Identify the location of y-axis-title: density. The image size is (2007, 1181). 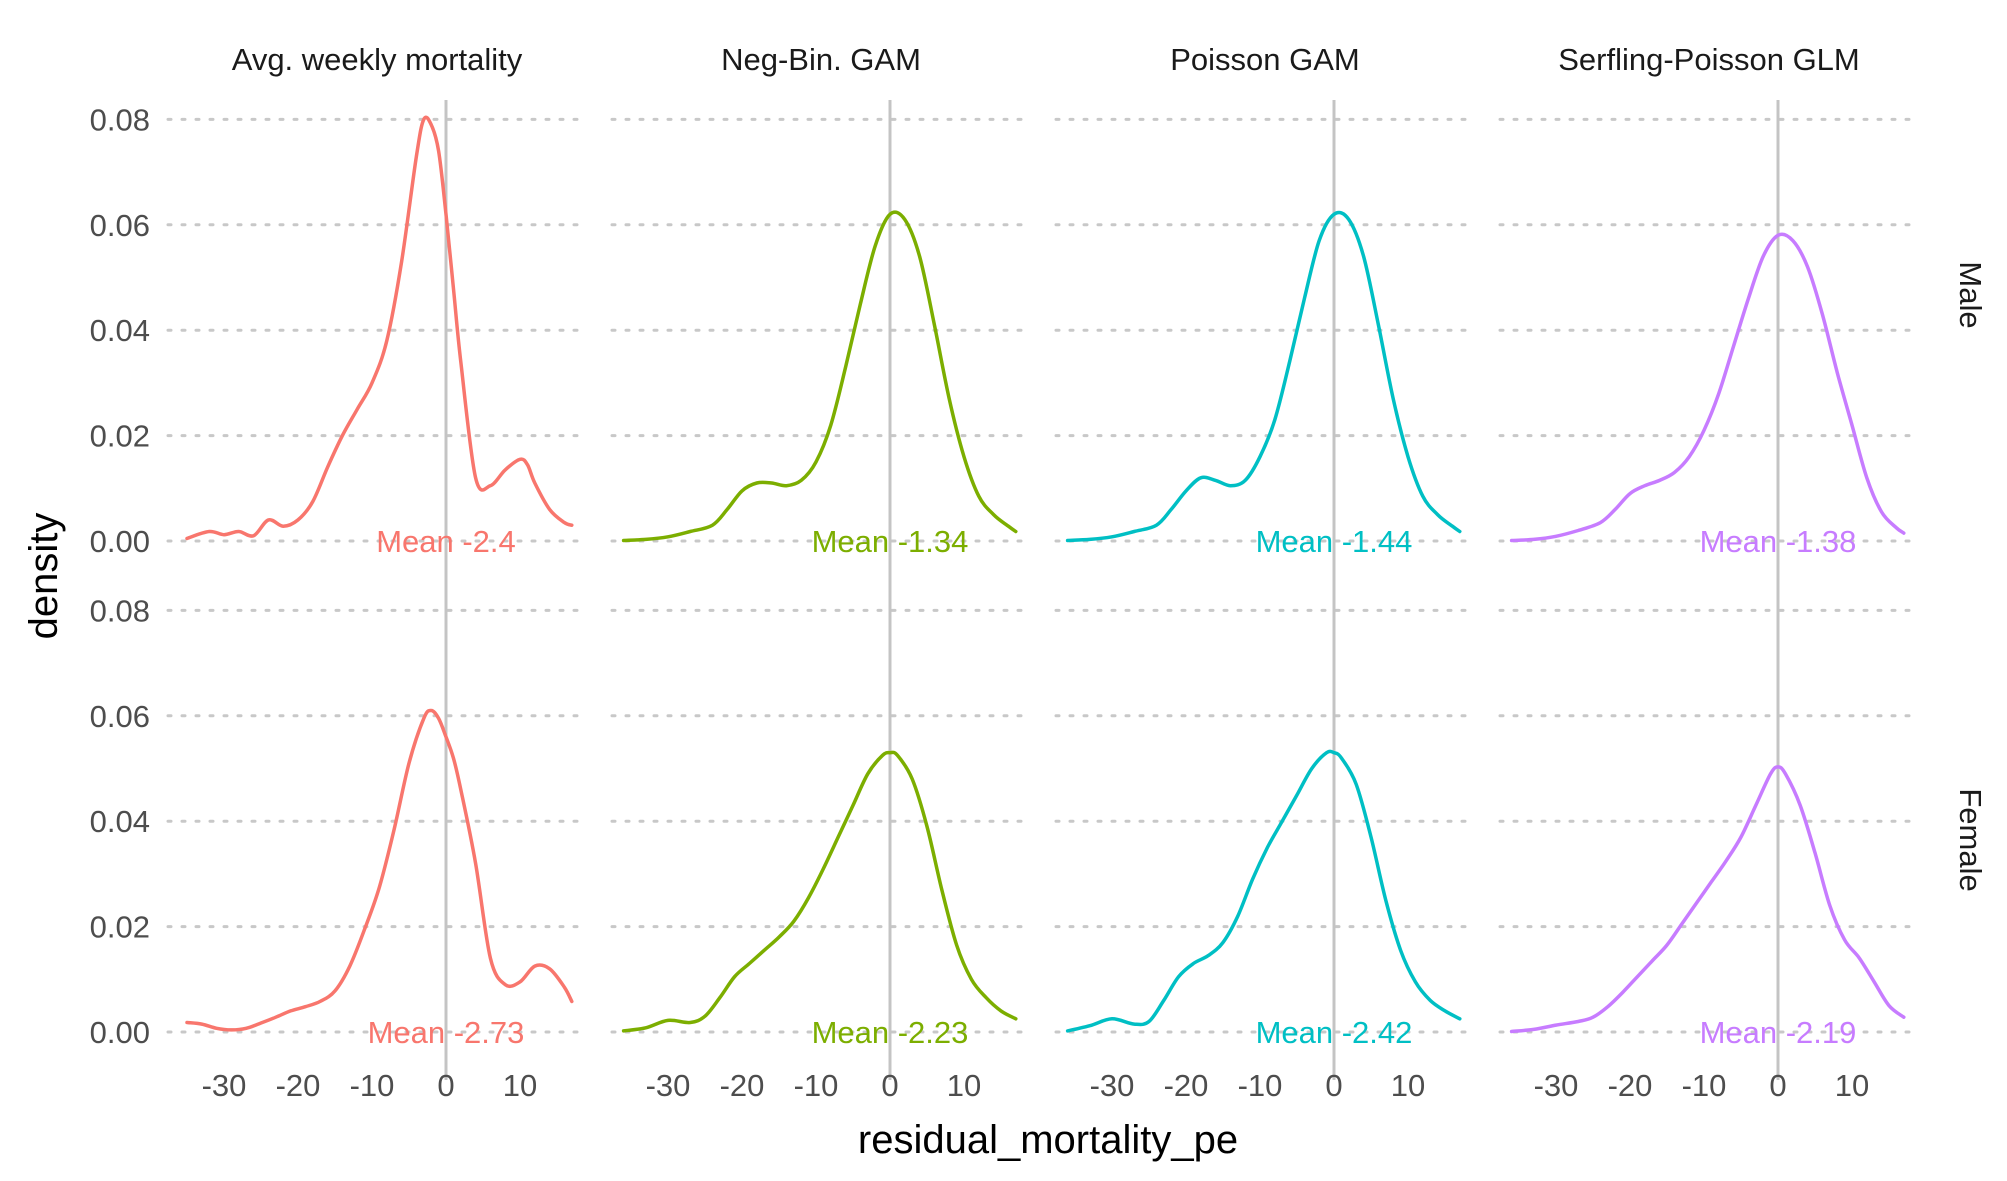
(44, 576).